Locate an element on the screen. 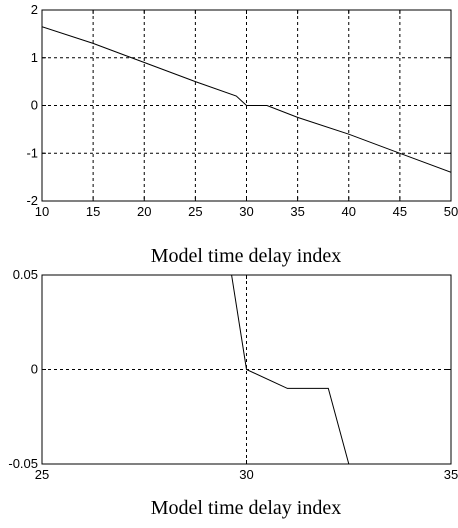  y-tick-label: -0.05 is located at coordinates (23, 463).